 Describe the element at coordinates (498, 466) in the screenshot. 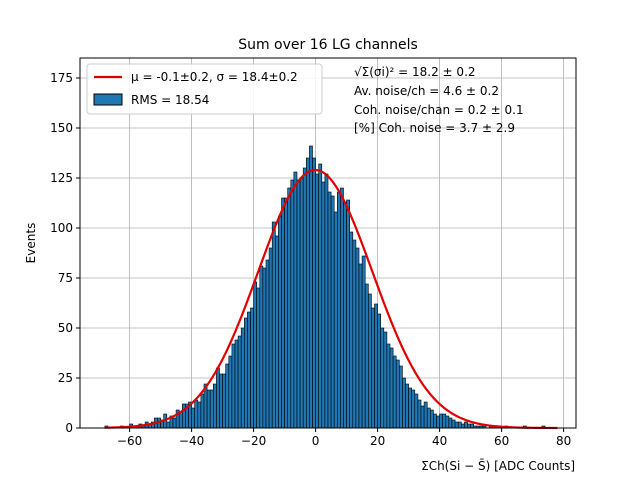

I see `x-axis-label: ΣCh(Si − S̄) [ADC Counts]` at that location.